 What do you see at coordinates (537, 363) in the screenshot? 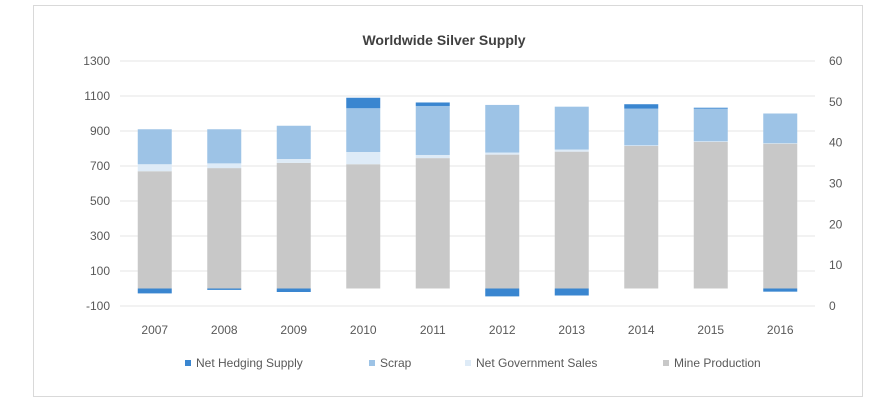
I see `legend-label: Net Government Sales` at bounding box center [537, 363].